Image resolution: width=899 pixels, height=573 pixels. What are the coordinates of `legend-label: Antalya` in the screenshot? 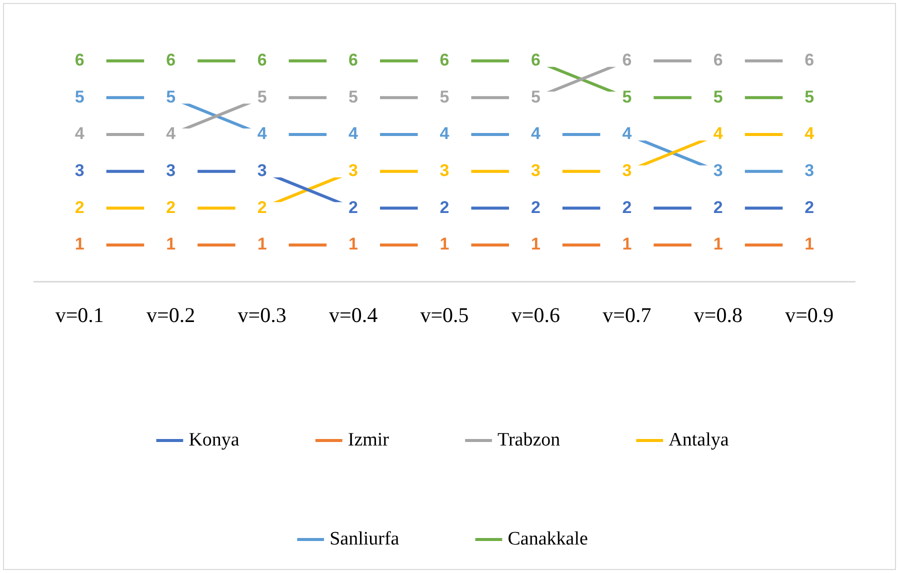 It's located at (699, 439).